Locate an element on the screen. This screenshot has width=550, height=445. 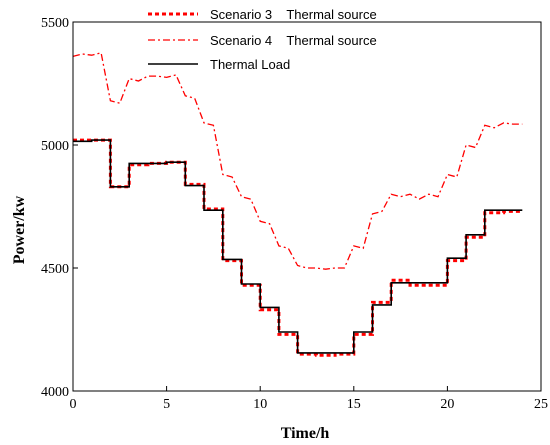
x-tick-label: 10 is located at coordinates (260, 404).